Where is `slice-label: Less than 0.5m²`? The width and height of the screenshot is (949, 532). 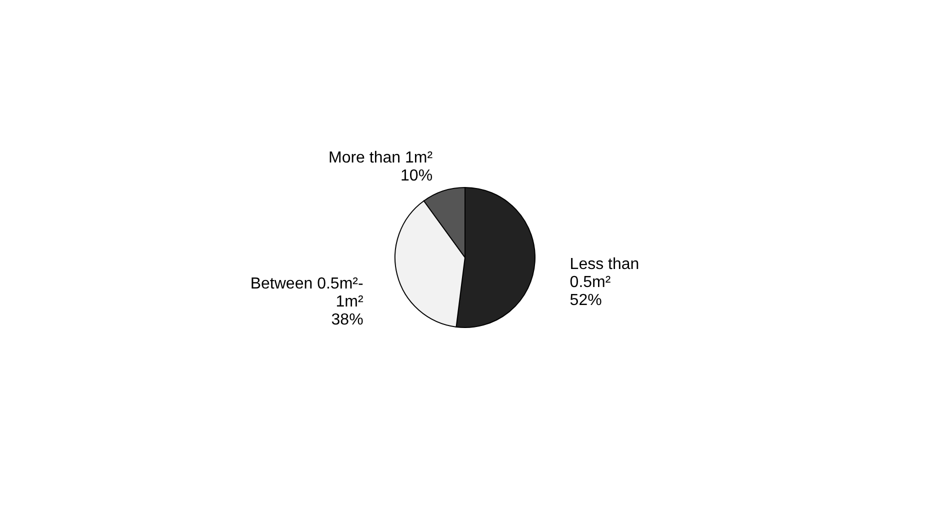
slice-label: Less than 0.5m² is located at coordinates (605, 274).